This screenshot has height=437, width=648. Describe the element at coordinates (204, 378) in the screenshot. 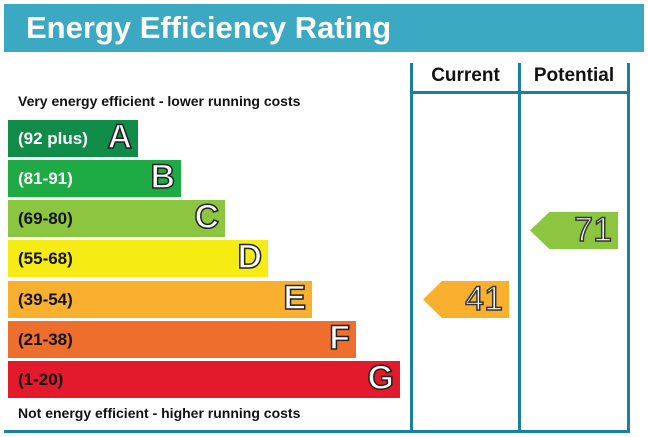

I see `band-g: (1-20) G` at that location.